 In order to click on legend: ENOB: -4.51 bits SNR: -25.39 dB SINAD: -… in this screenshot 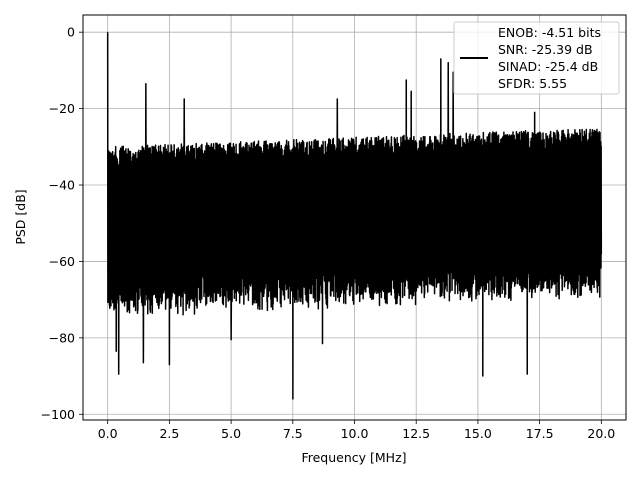, I will do `click(536, 58)`.